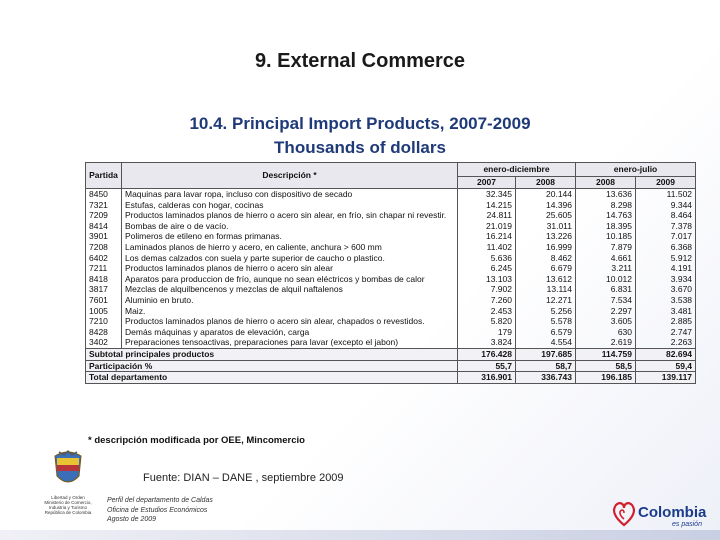 The width and height of the screenshot is (720, 540). Describe the element at coordinates (666, 268) in the screenshot. I see `value-cell: 4.191` at that location.